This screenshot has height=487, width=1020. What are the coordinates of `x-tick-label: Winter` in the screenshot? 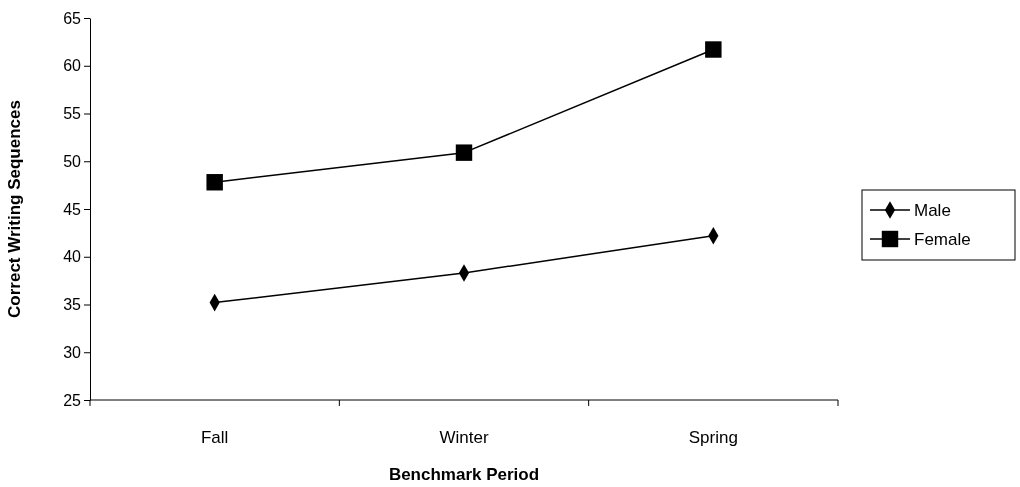 It's located at (464, 437).